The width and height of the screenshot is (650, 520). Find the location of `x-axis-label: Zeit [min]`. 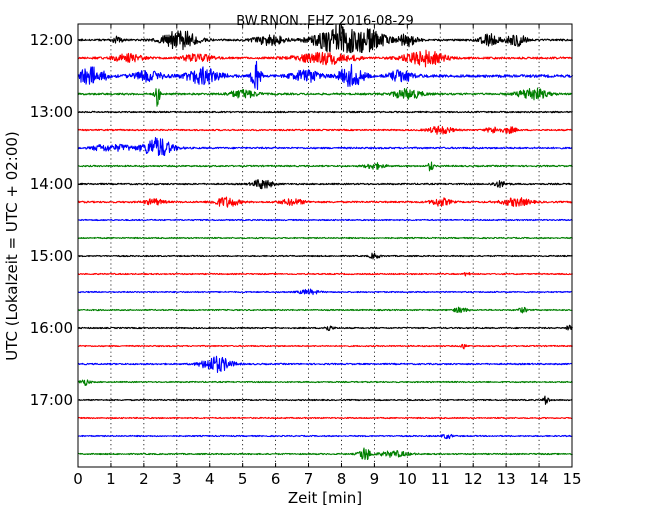

x-axis-label: Zeit [min] is located at coordinates (325, 498).